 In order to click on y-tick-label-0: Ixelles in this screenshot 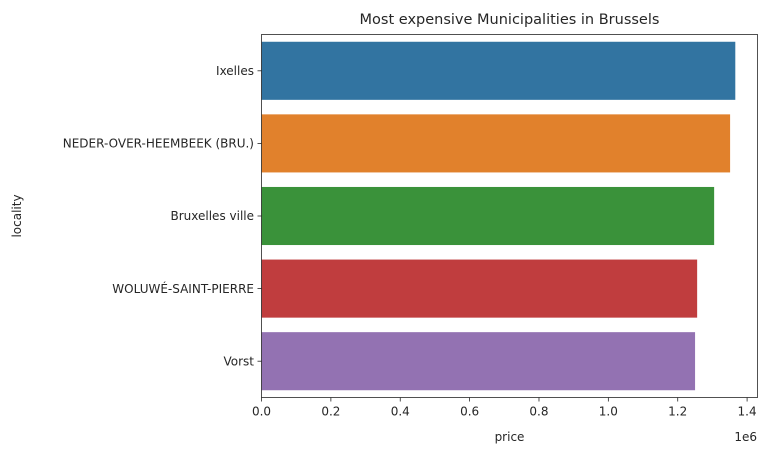, I will do `click(235, 71)`.